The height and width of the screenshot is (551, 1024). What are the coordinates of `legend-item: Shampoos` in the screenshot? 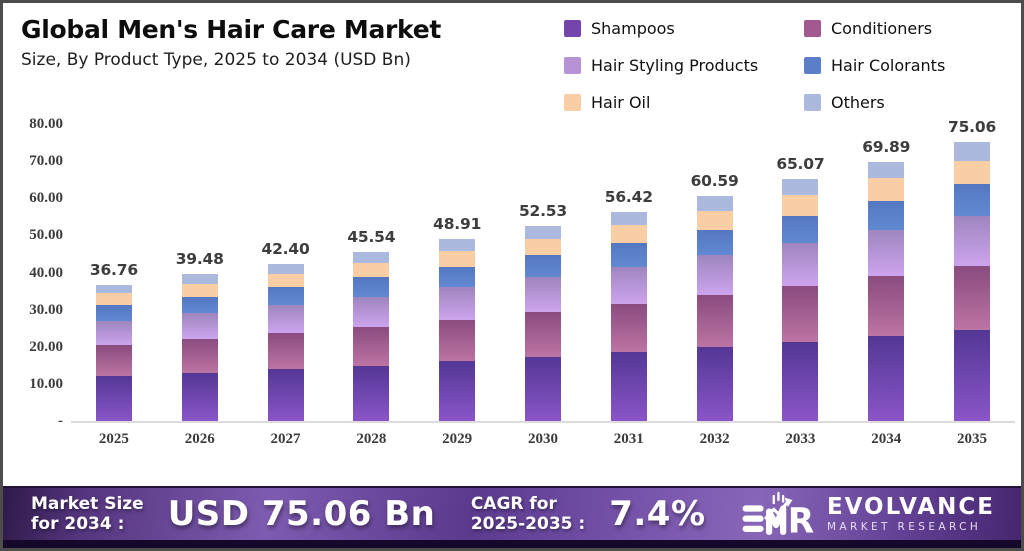 It's located at (684, 28).